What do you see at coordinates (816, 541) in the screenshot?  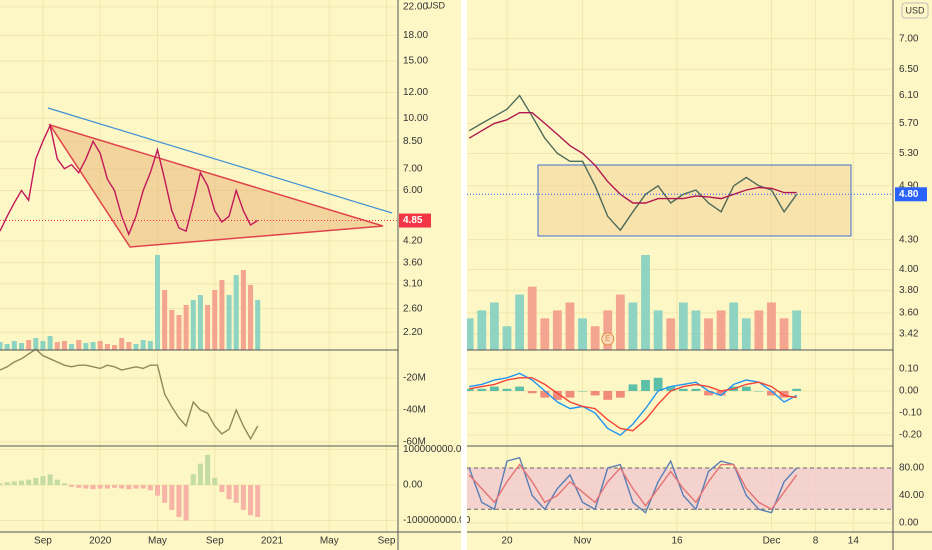 I see `x-tick-label: 8` at bounding box center [816, 541].